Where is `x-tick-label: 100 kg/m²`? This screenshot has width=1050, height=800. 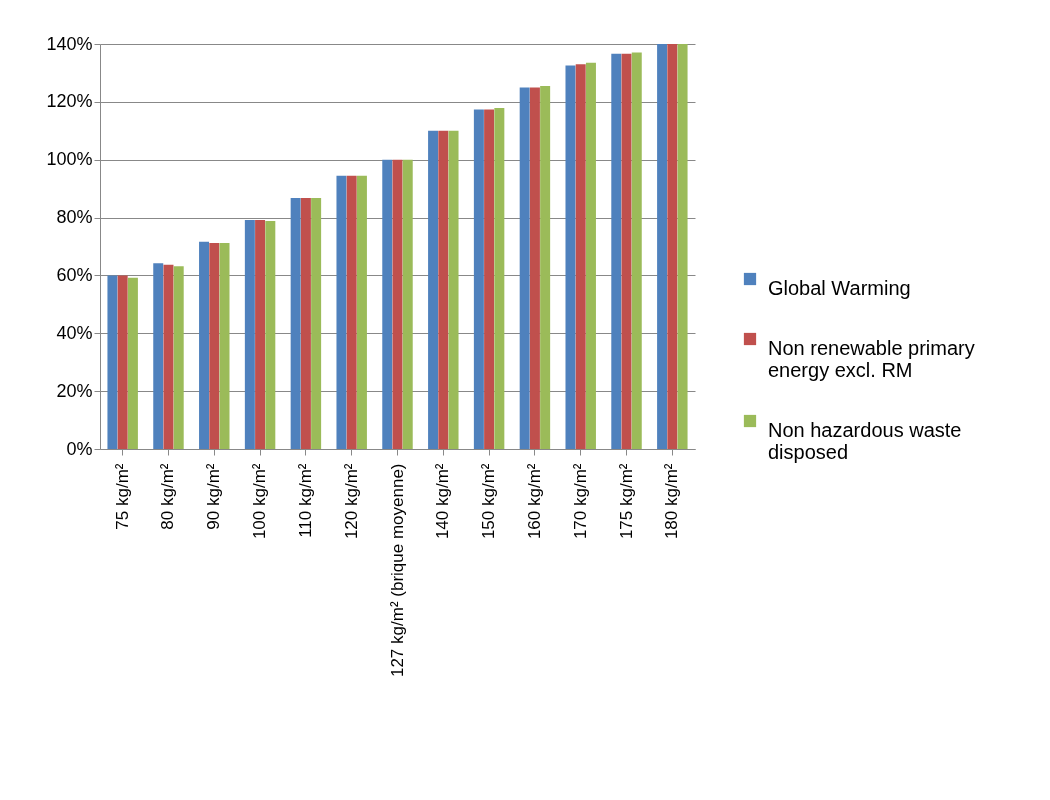 x-tick-label: 100 kg/m² is located at coordinates (260, 501).